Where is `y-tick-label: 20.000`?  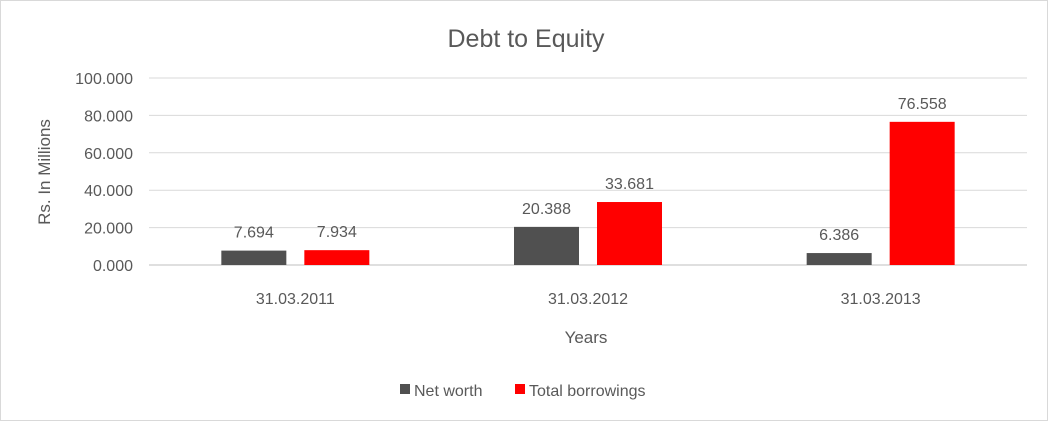
y-tick-label: 20.000 is located at coordinates (108, 229).